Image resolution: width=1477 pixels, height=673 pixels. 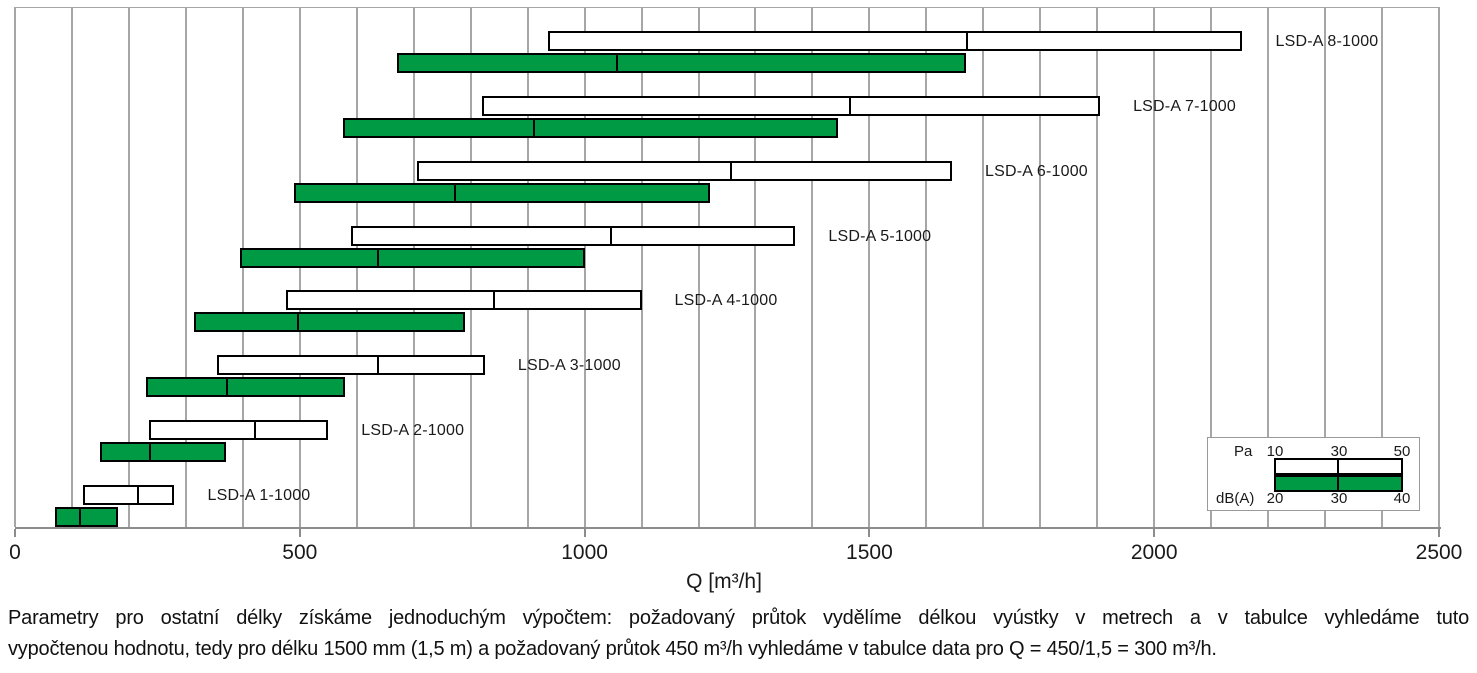 I want to click on plot-top-border, so click(x=727, y=7).